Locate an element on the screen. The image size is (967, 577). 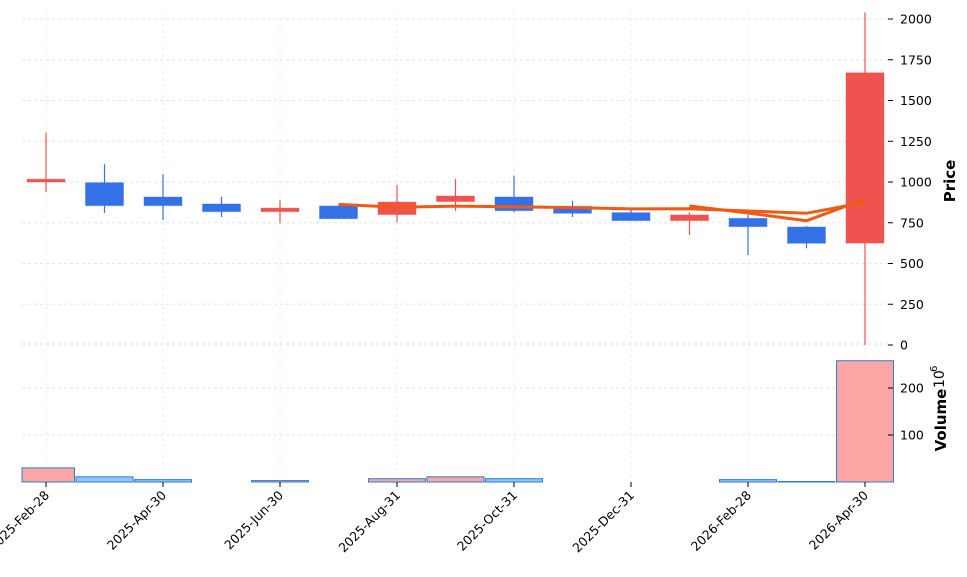
volume-exponent-base: 10 is located at coordinates (940, 379).